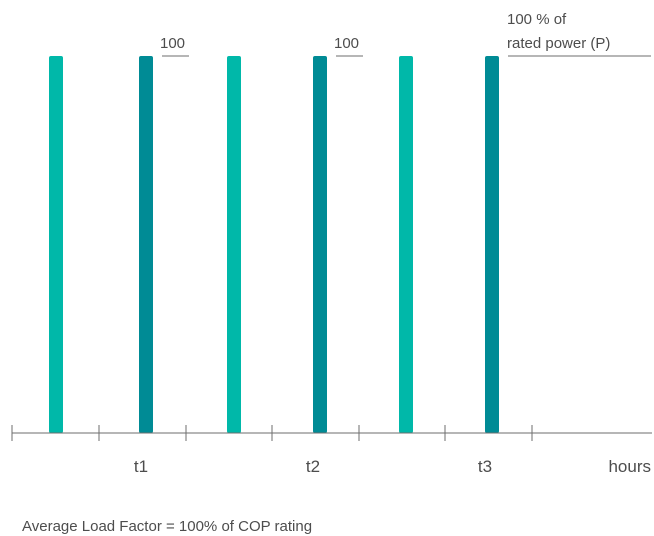 Image resolution: width=654 pixels, height=536 pixels. What do you see at coordinates (485, 466) in the screenshot?
I see `x-tick-label-t3: t3` at bounding box center [485, 466].